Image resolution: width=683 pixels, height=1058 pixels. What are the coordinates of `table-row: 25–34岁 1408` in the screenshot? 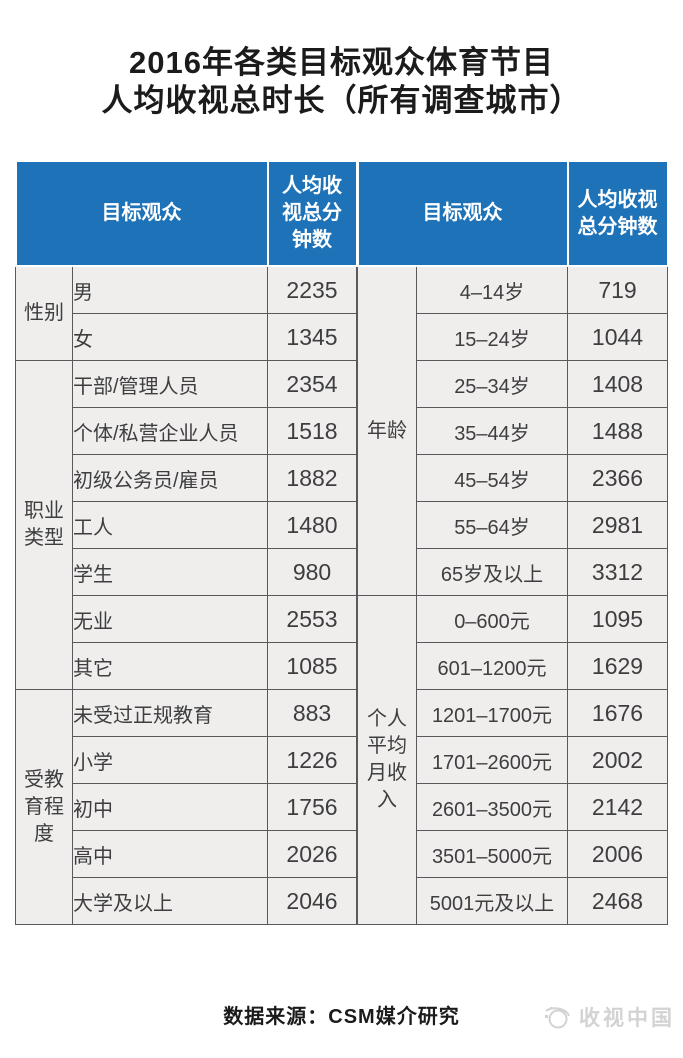 It's located at (513, 384).